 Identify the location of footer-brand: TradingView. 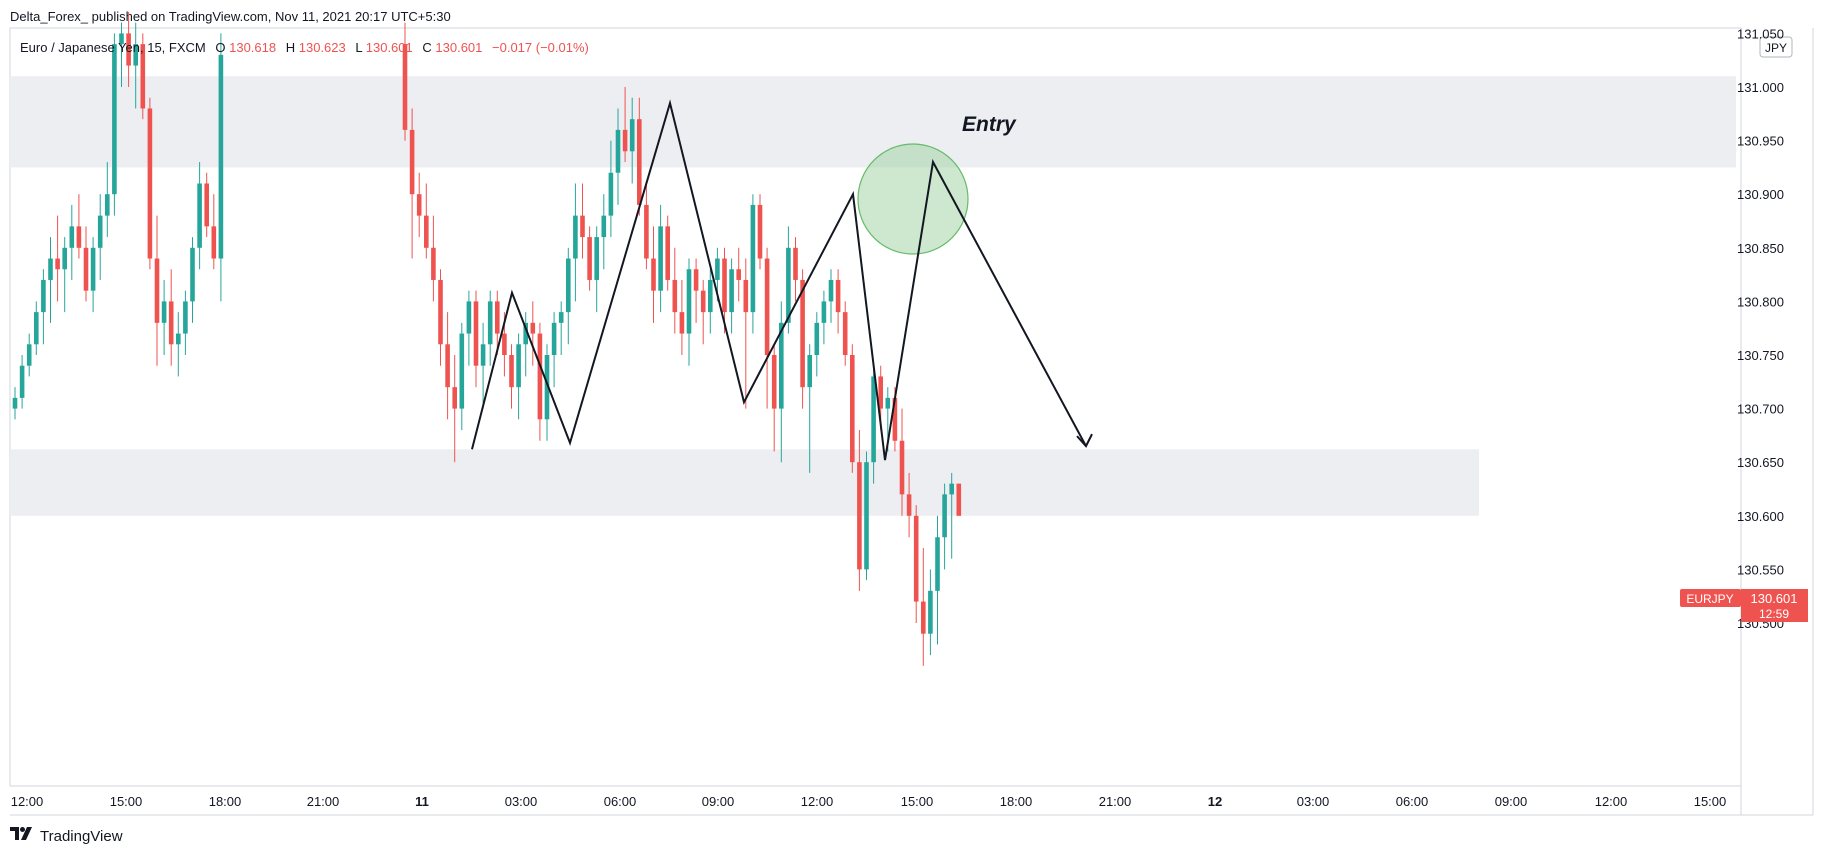
(66, 836).